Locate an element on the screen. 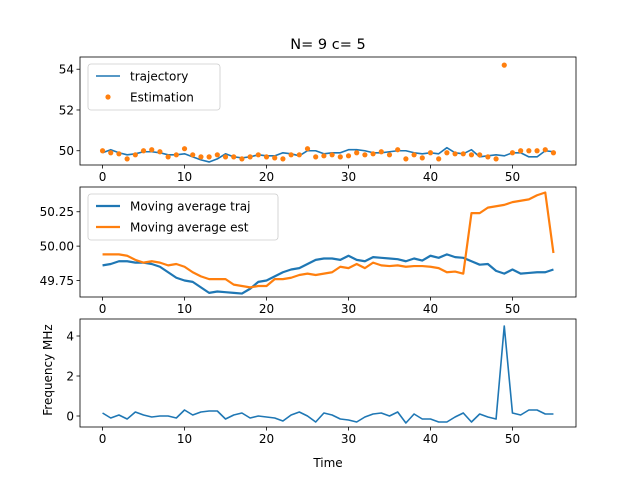 This screenshot has width=640, height=480. series-line-moving-average-est is located at coordinates (328, 240).